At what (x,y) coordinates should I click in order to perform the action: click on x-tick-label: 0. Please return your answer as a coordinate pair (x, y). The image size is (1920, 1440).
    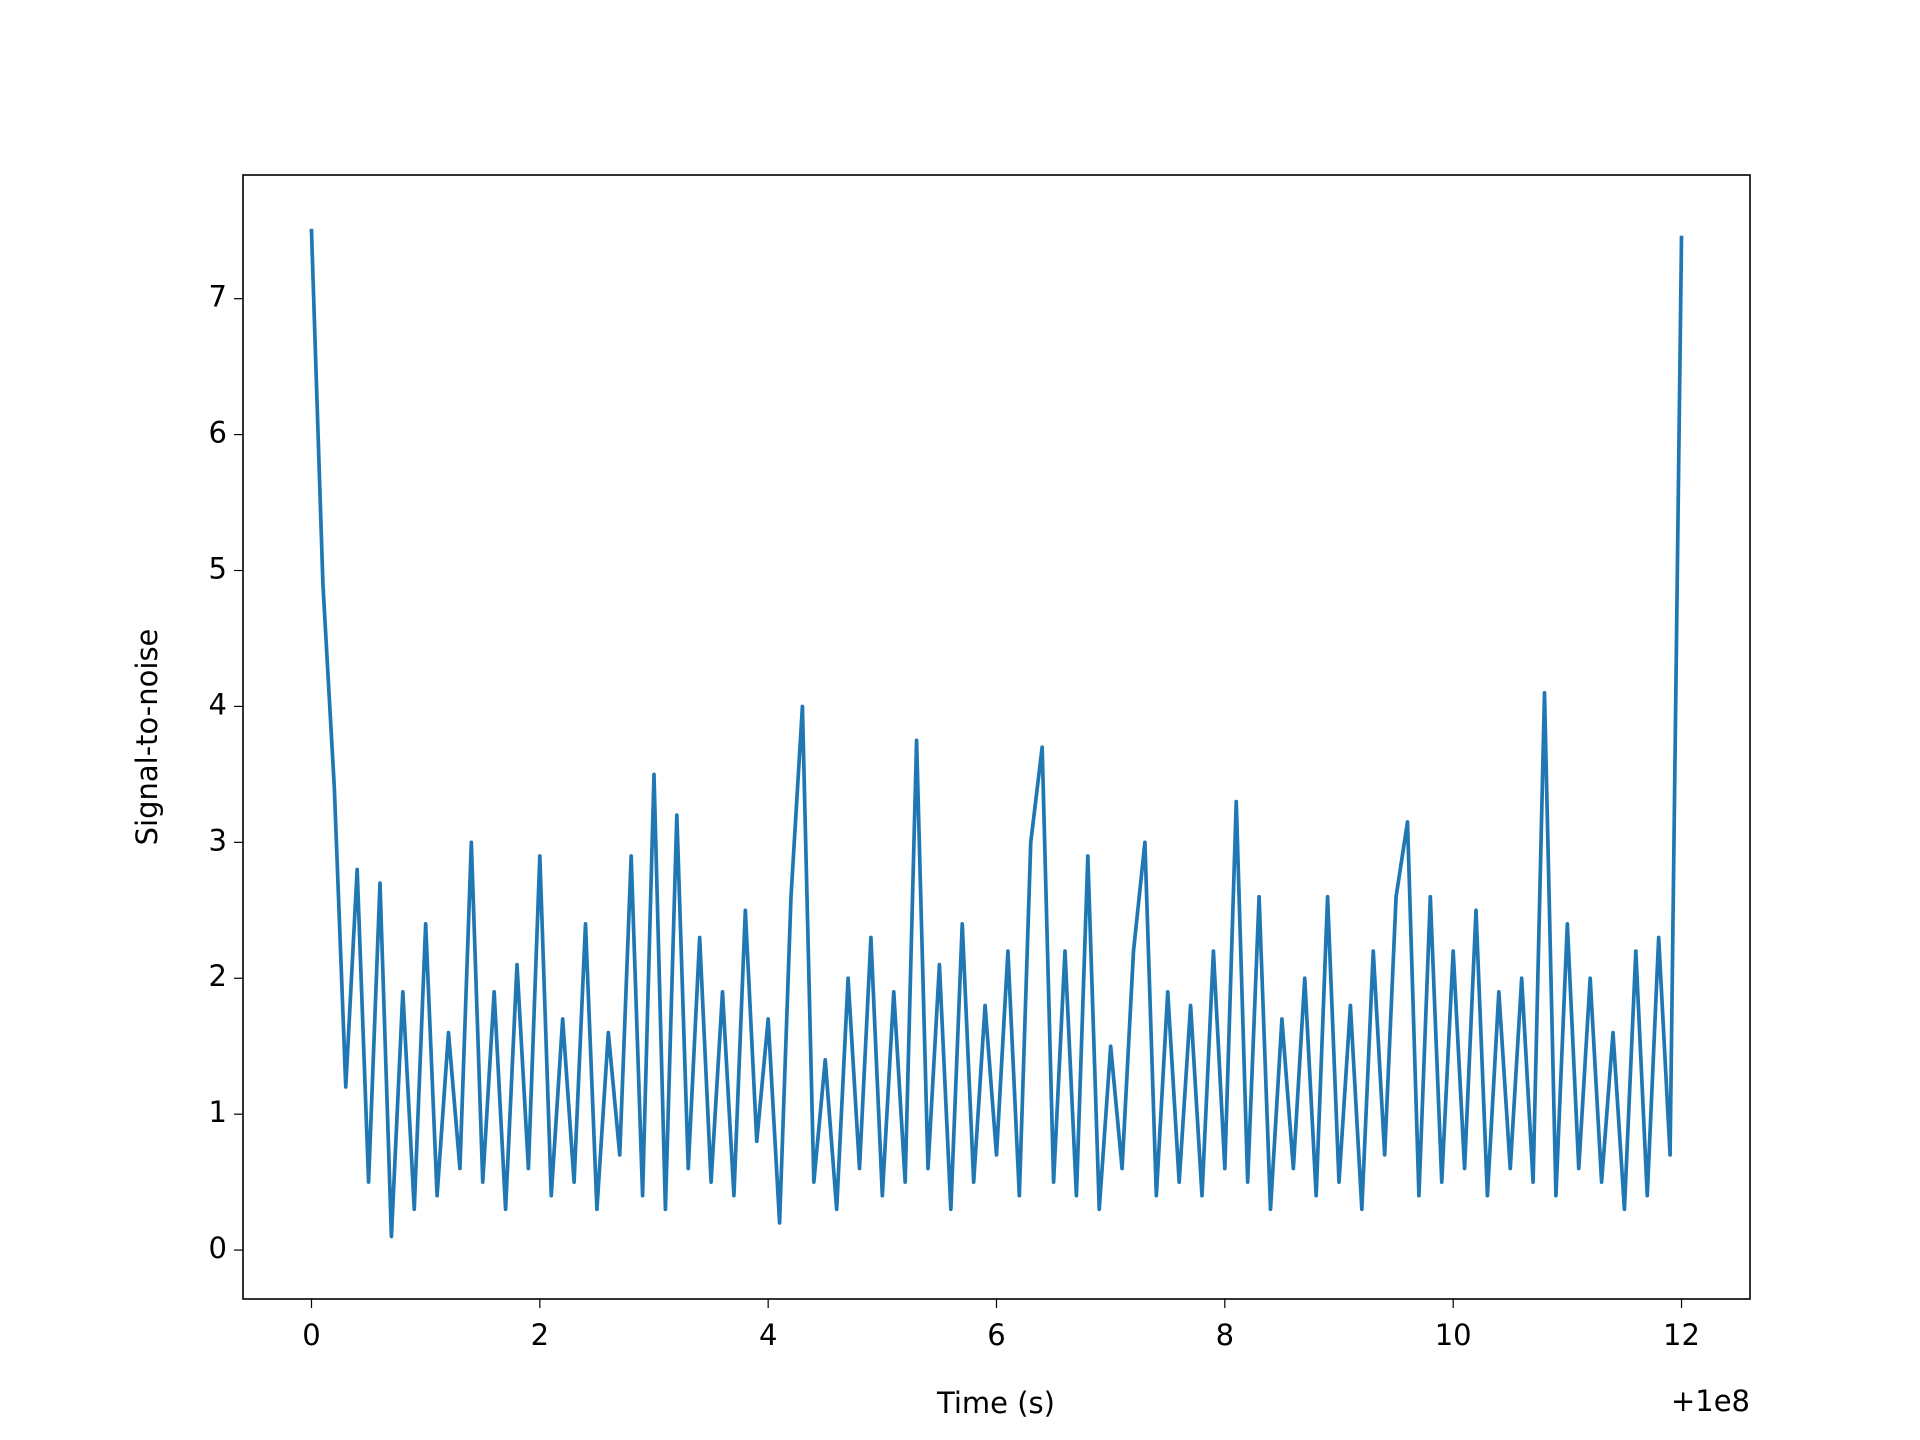
    Looking at the image, I should click on (311, 1335).